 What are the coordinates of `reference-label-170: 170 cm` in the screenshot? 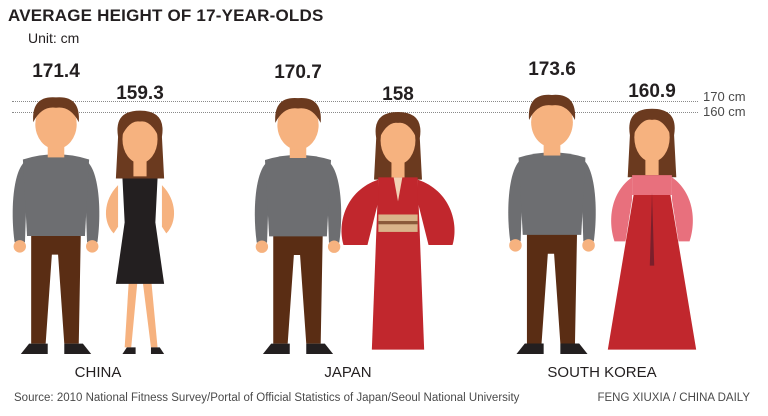 It's located at (724, 96).